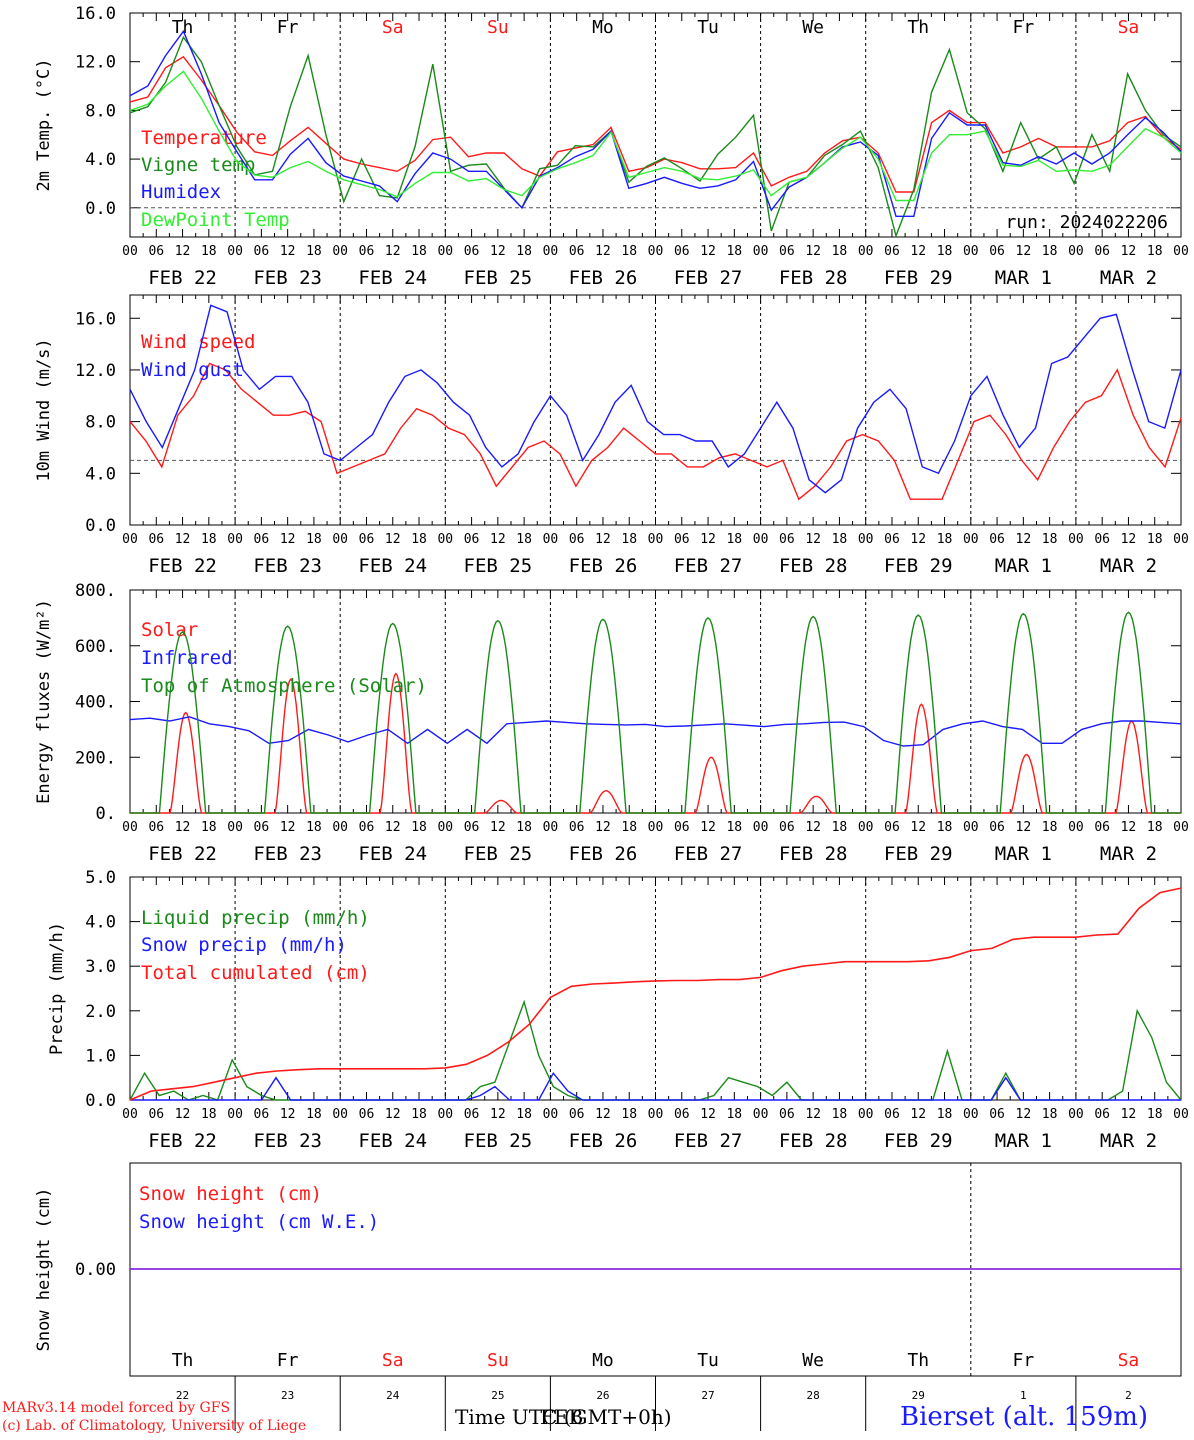 The width and height of the screenshot is (1194, 1440). Describe the element at coordinates (106, 814) in the screenshot. I see `y-tick-label: 0.` at that location.